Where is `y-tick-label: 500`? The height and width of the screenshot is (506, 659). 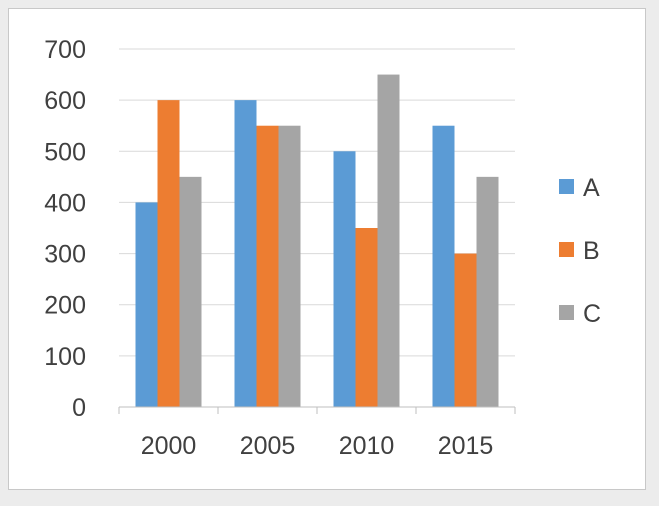 y-tick-label: 500 is located at coordinates (65, 152).